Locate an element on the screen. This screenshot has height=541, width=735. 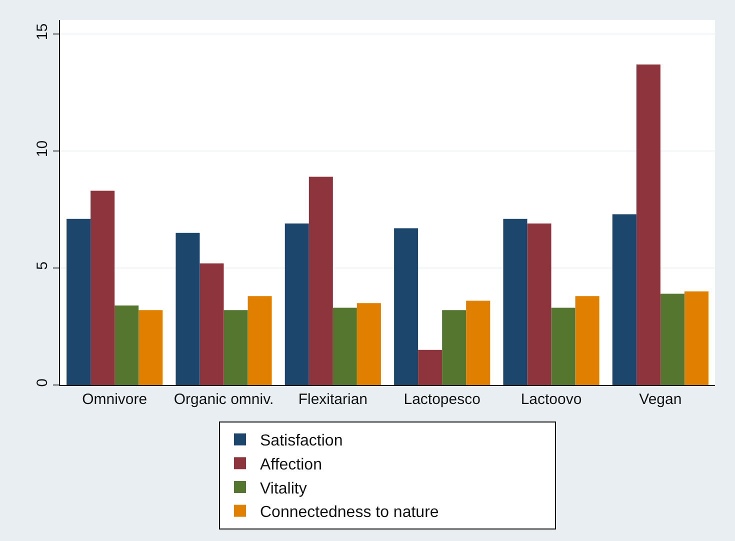
legend-label: Vitality is located at coordinates (283, 489).